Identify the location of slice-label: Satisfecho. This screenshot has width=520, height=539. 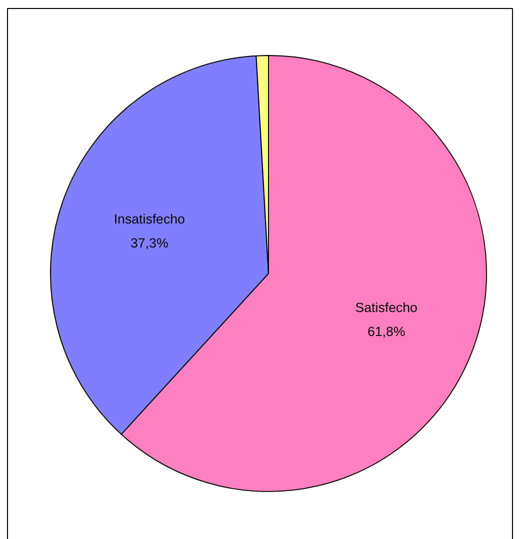
(386, 307).